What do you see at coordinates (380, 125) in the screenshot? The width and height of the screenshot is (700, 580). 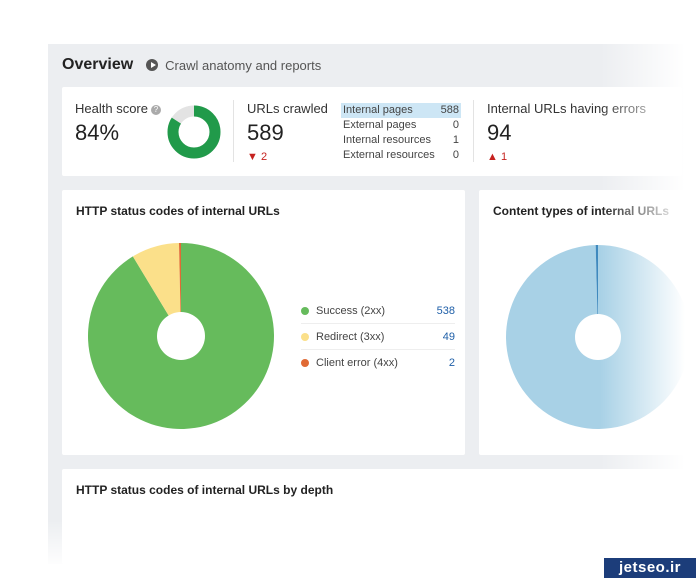 I see `breakdown-label: External pages` at bounding box center [380, 125].